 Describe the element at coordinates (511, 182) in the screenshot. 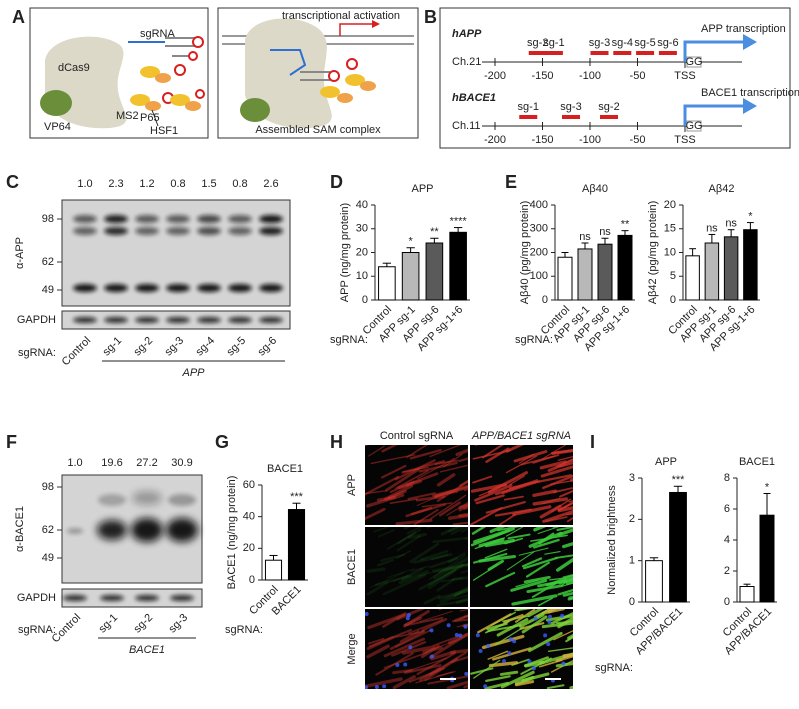

I see `panel-label: E` at that location.